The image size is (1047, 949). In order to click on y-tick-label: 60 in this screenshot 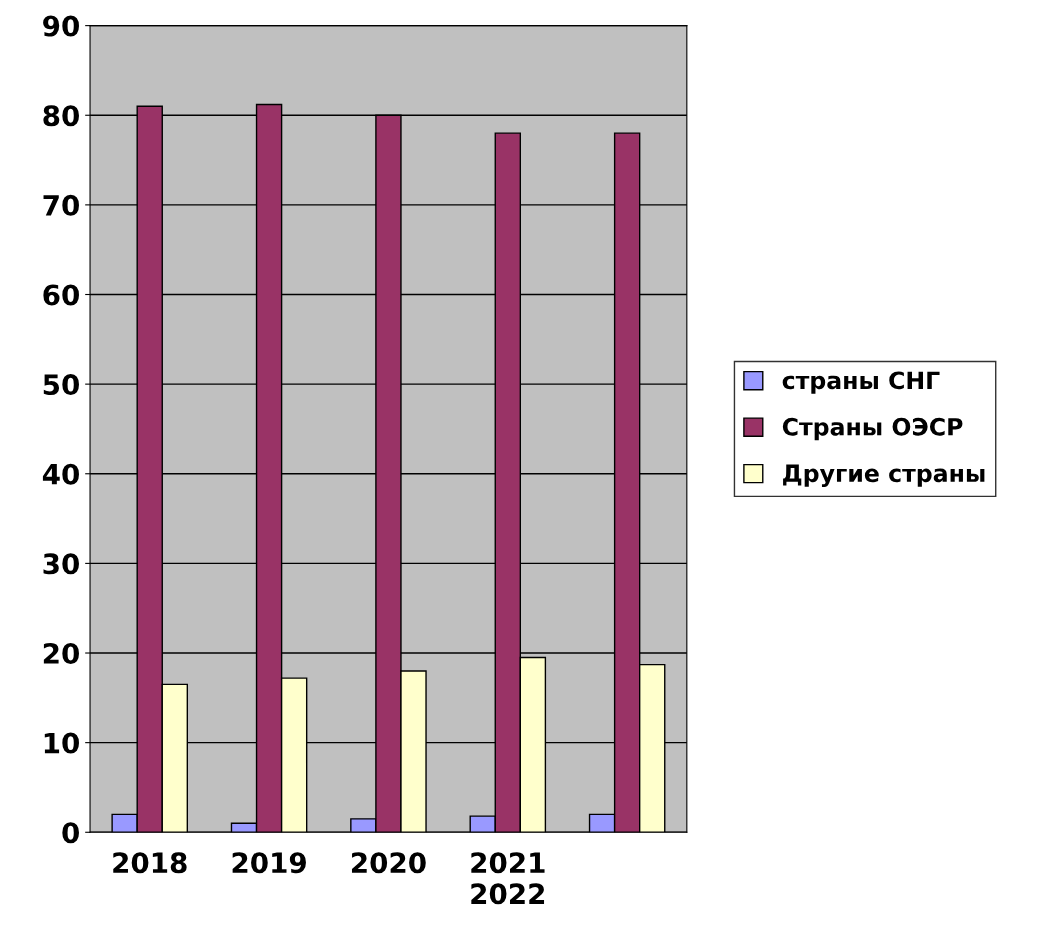, I will do `click(61, 295)`.